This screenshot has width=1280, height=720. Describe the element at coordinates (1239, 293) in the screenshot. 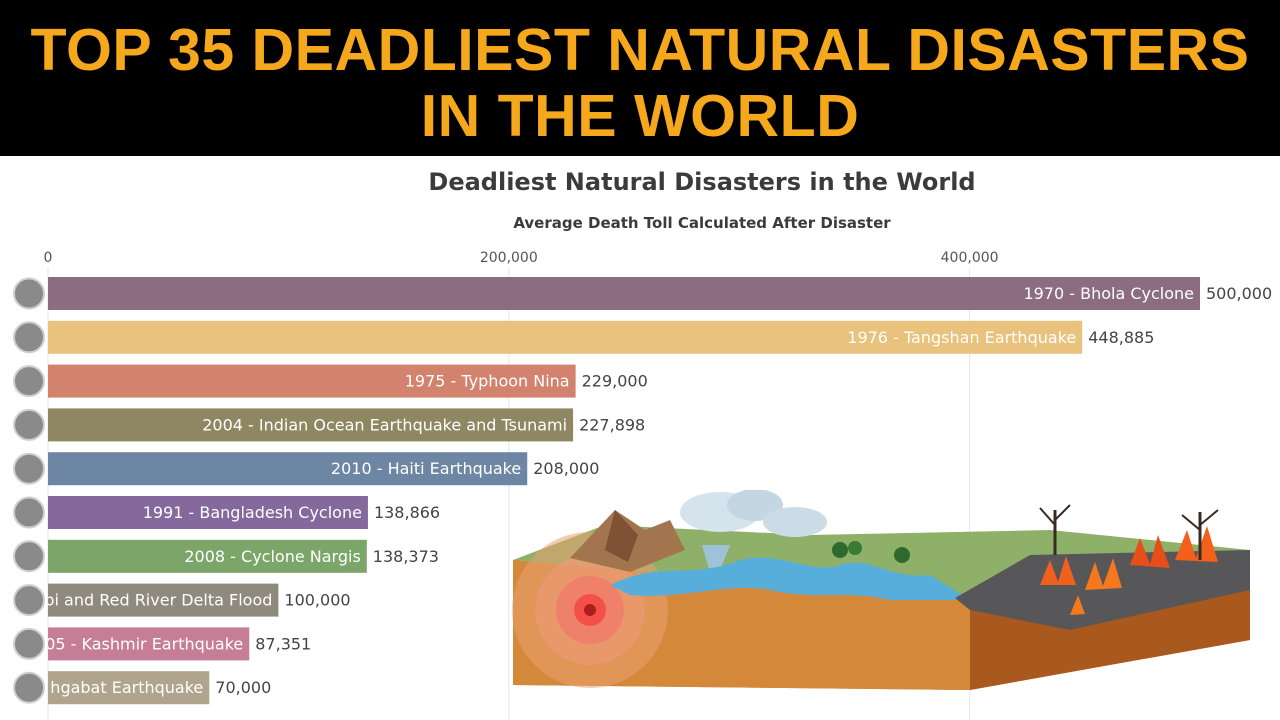

I see `value-label: 500,000` at that location.